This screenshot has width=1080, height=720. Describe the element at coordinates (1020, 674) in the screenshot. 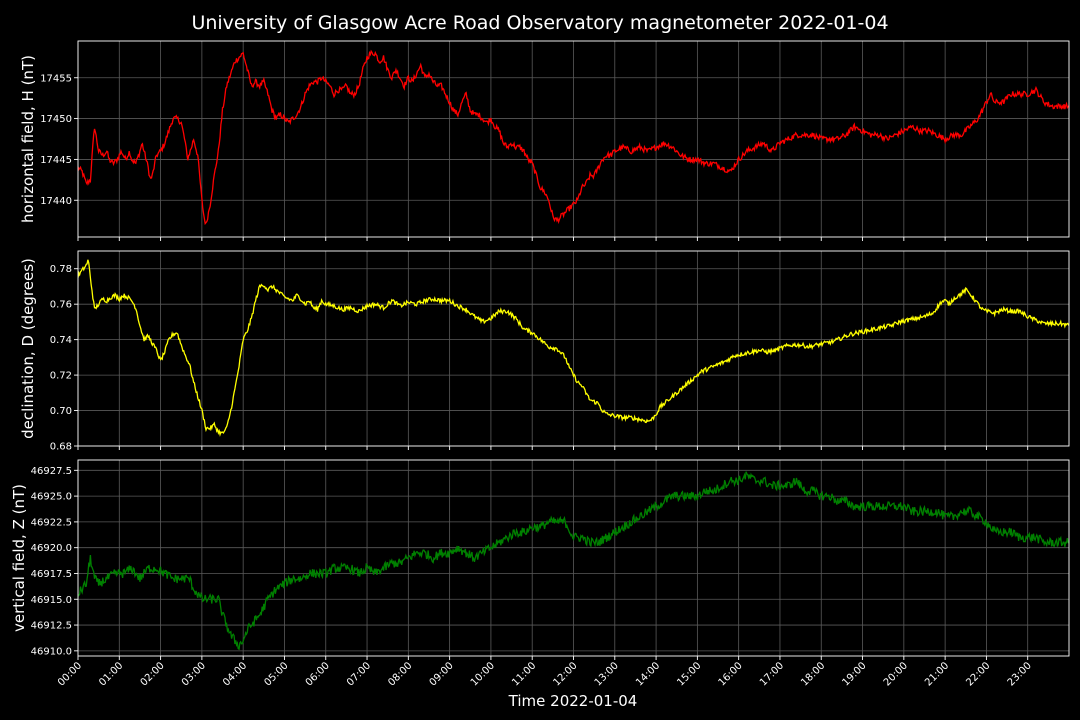

I see `x-tick-label: 23:00` at that location.